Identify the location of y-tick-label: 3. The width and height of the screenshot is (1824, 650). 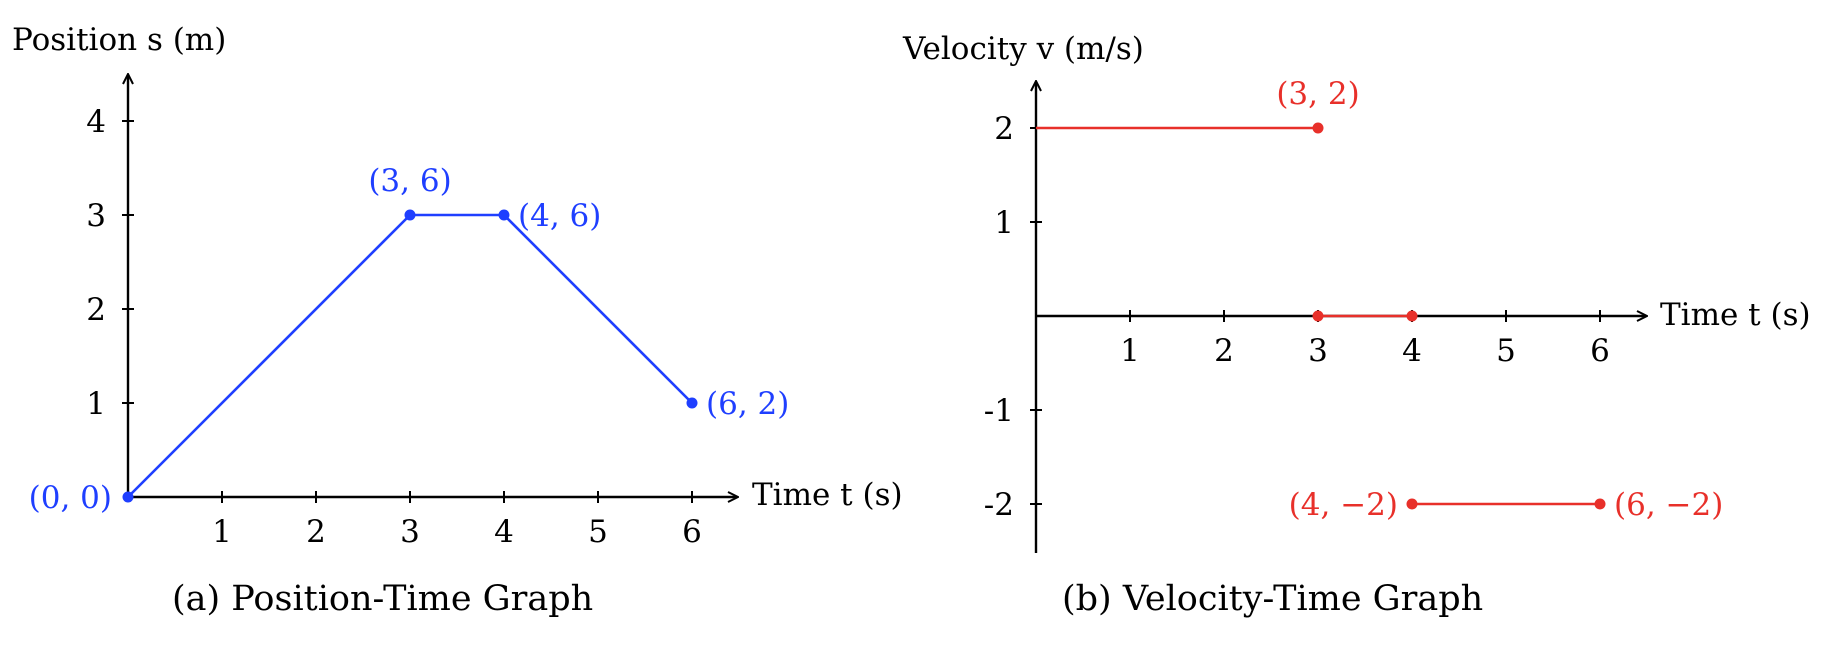
(96, 216).